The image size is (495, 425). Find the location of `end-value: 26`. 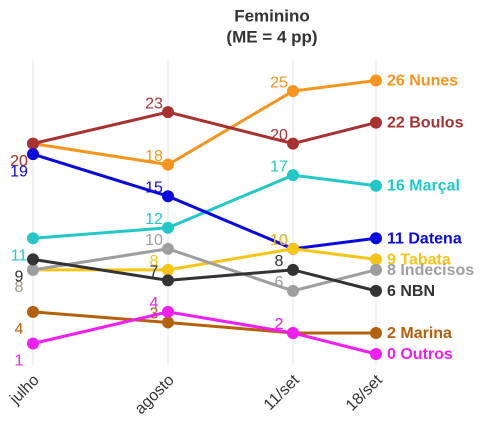

end-value: 26 is located at coordinates (396, 81).